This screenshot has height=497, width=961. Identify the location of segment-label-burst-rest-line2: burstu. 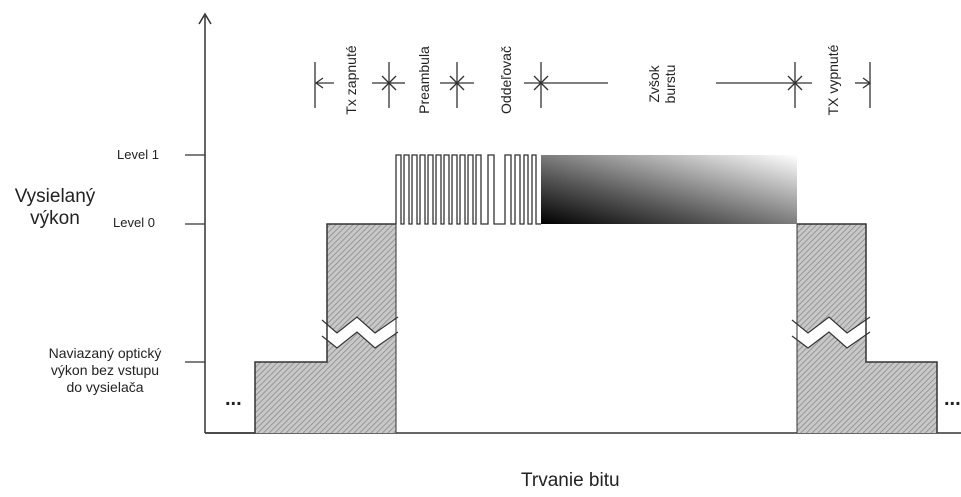
(670, 84).